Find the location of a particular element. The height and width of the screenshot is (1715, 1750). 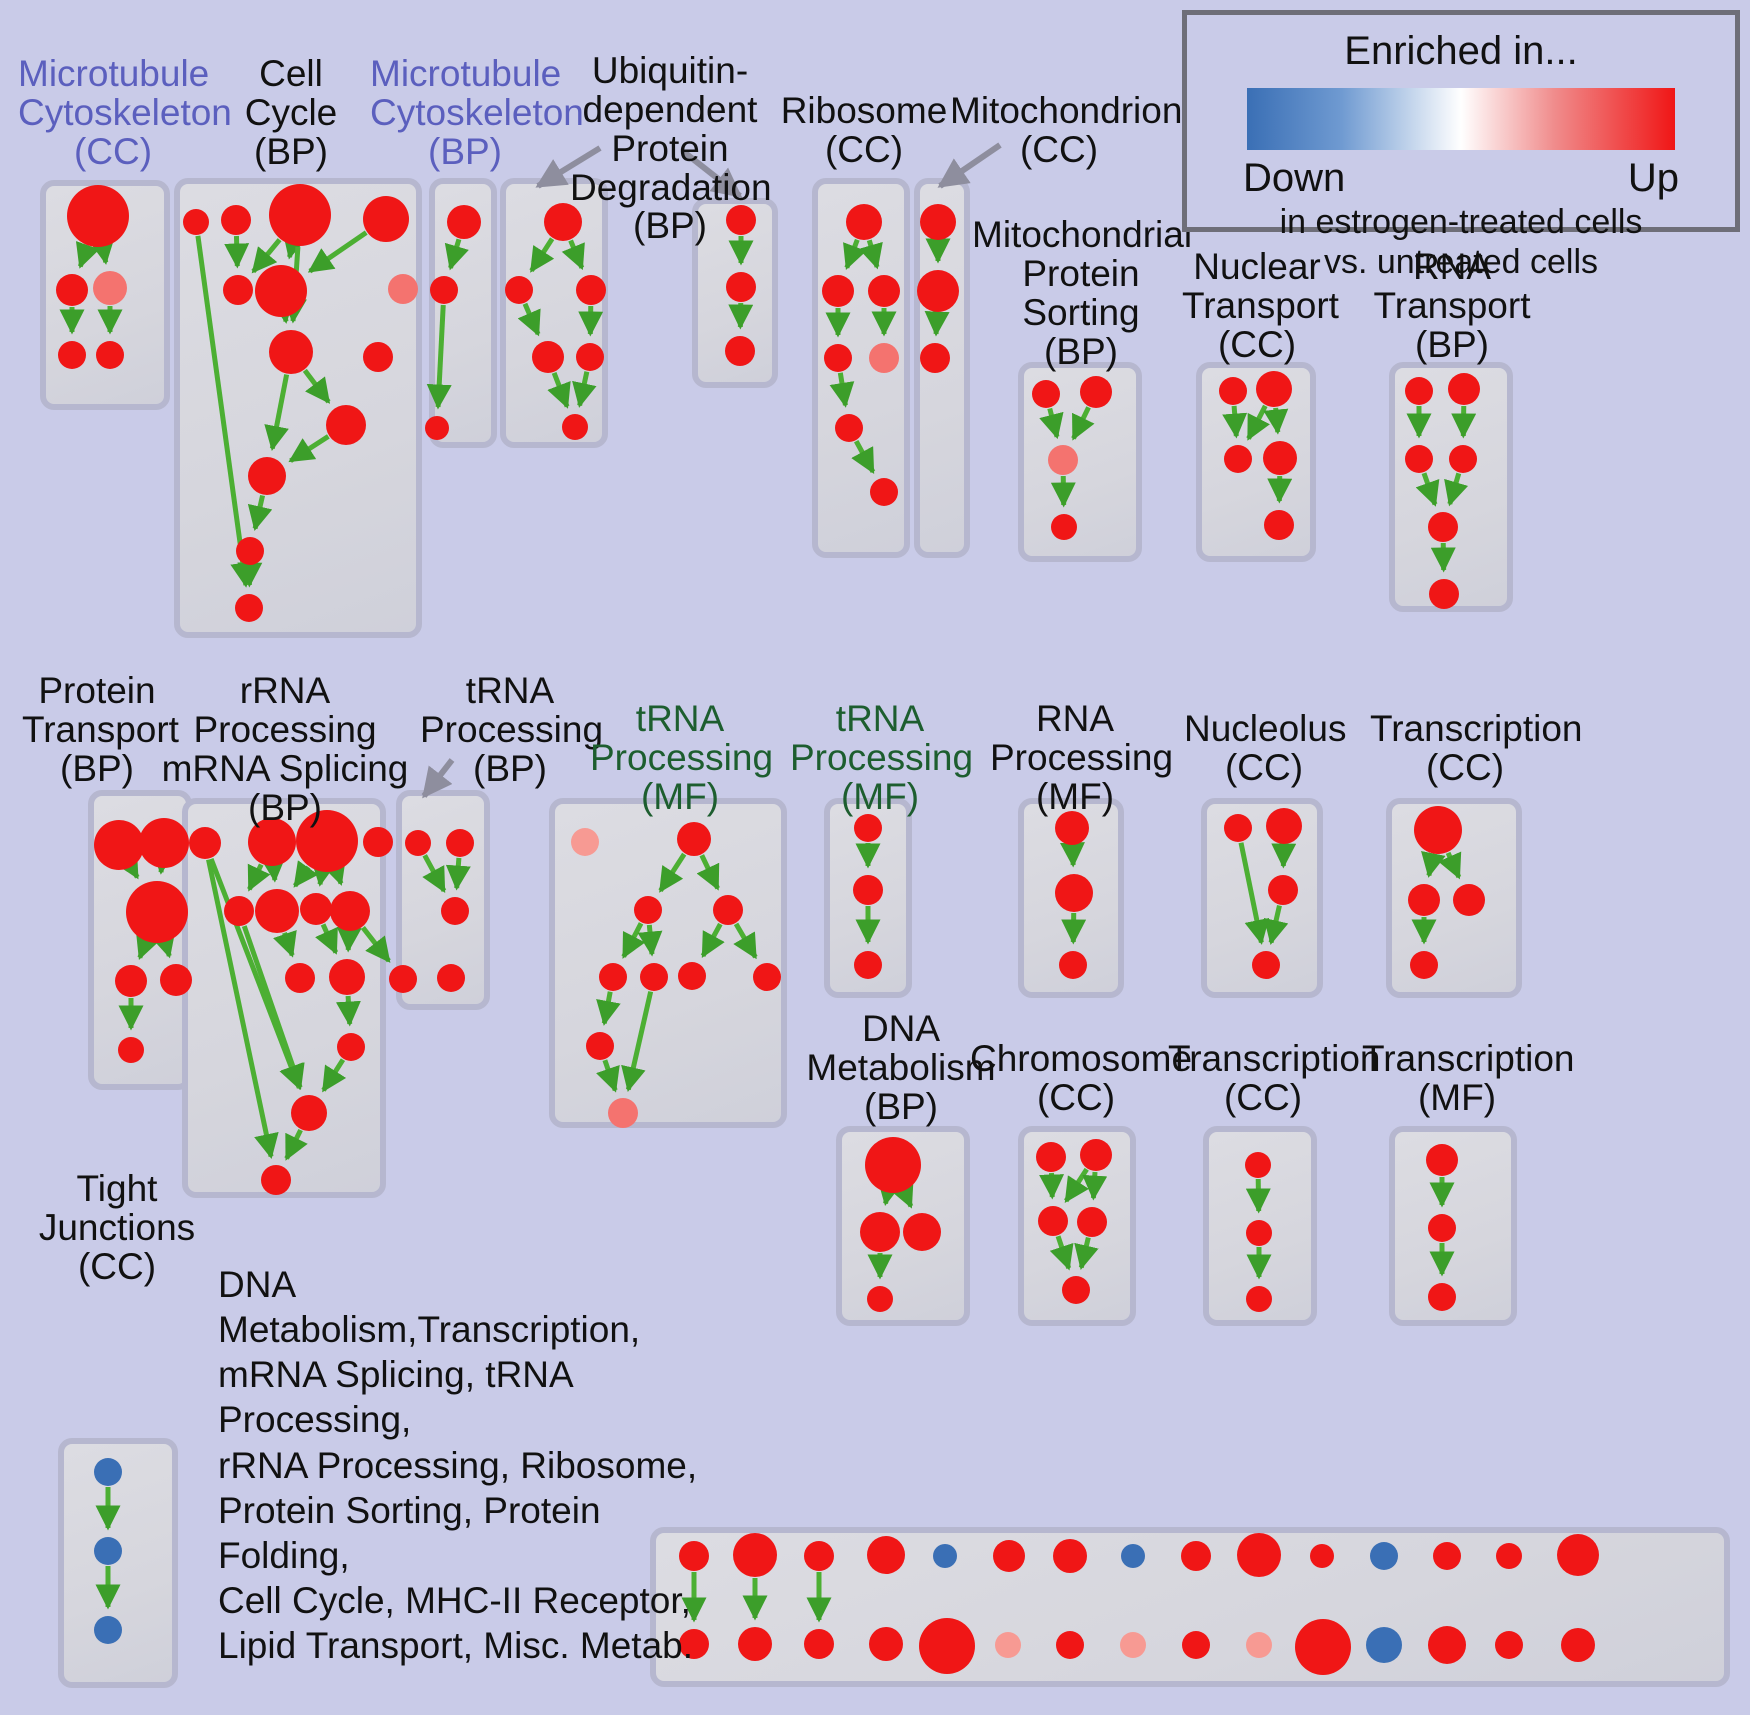

cluster-box-transcription-mf is located at coordinates (1453, 1226).